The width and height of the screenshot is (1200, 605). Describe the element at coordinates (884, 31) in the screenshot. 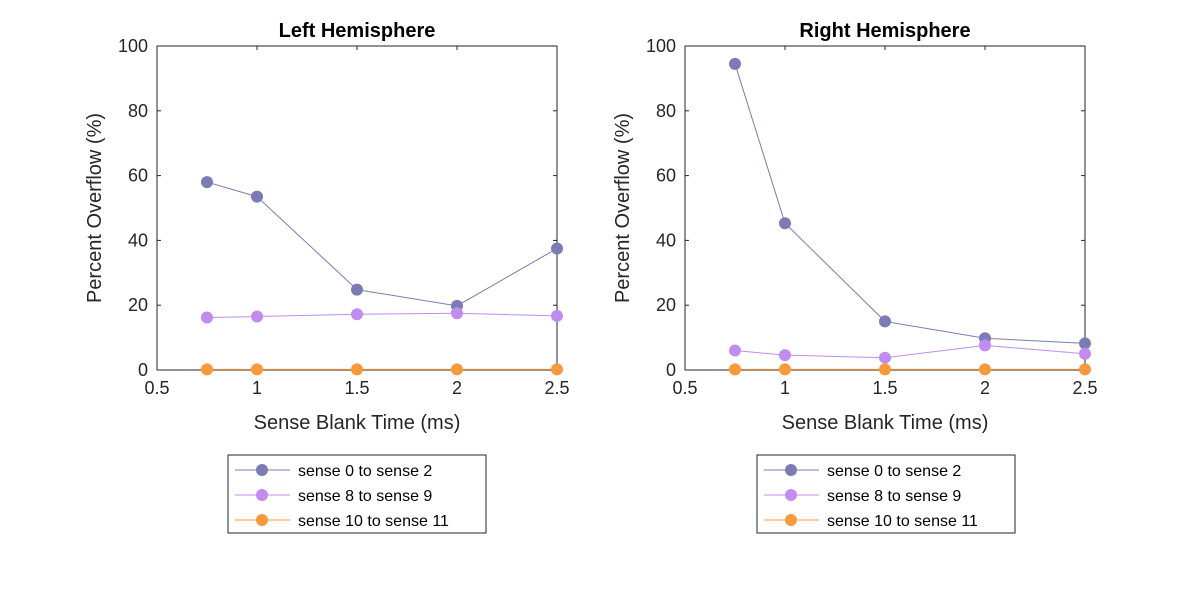

I see `chart-title: Right Hemisphere` at that location.